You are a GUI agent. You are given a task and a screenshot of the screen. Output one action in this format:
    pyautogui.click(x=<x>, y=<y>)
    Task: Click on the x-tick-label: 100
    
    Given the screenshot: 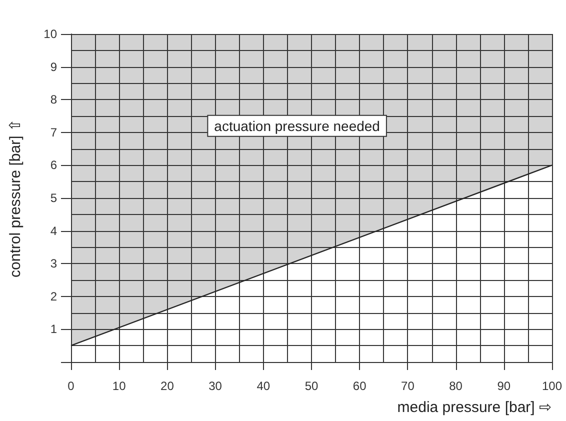 What is the action you would take?
    pyautogui.click(x=552, y=386)
    